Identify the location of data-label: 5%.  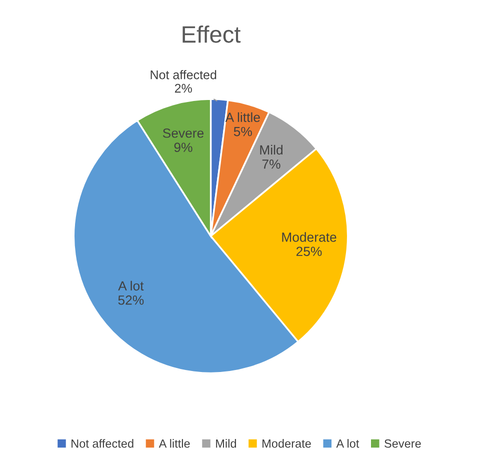
(243, 131).